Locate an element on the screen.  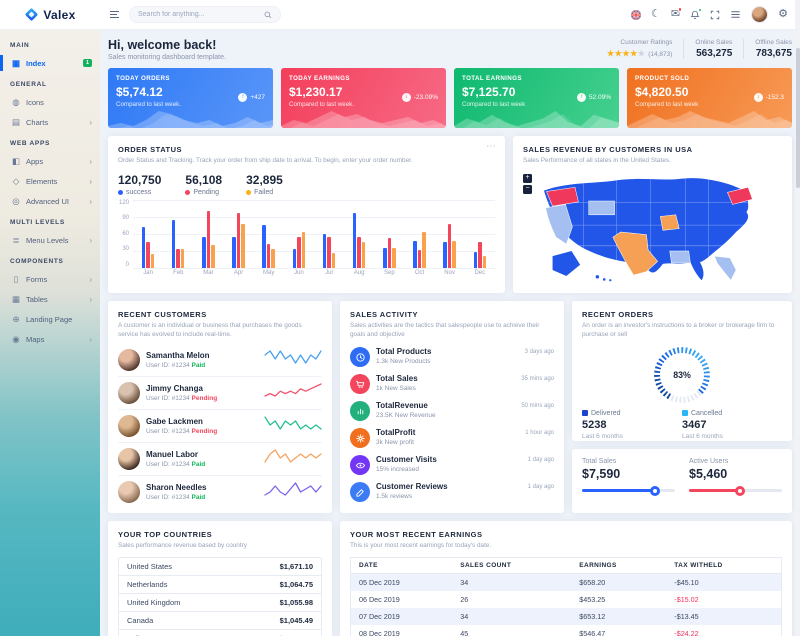
order-status-stat-pending: 56,108 Pending is located at coordinates (203, 184).